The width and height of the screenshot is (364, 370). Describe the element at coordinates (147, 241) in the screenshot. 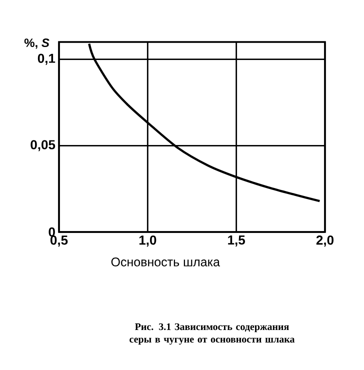

I see `x-tick-label: 1,0` at that location.